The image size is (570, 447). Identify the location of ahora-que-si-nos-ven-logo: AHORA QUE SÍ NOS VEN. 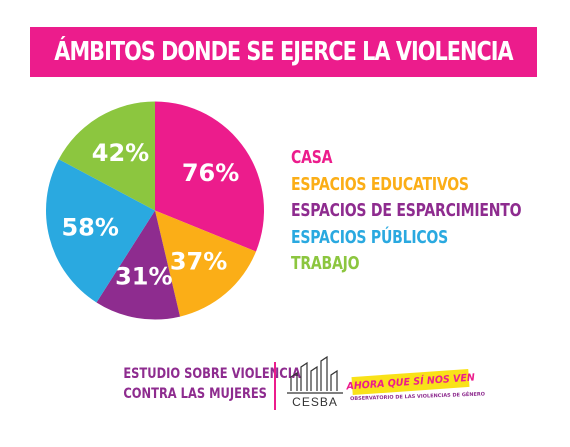
(410, 382).